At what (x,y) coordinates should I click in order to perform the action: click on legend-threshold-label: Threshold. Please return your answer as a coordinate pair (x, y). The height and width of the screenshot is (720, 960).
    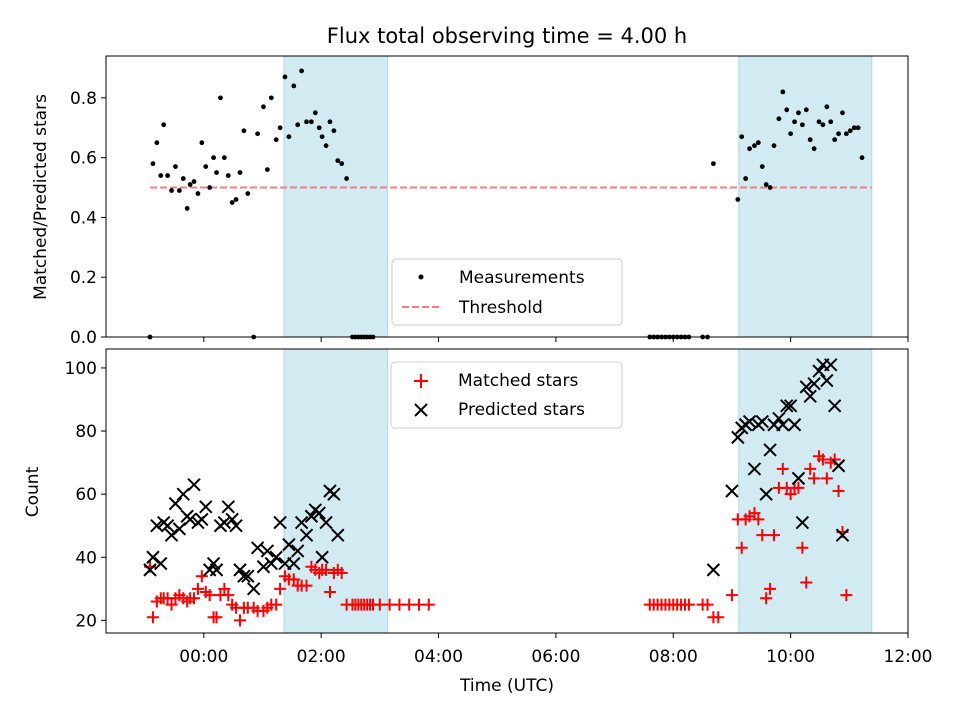
    Looking at the image, I should click on (500, 308).